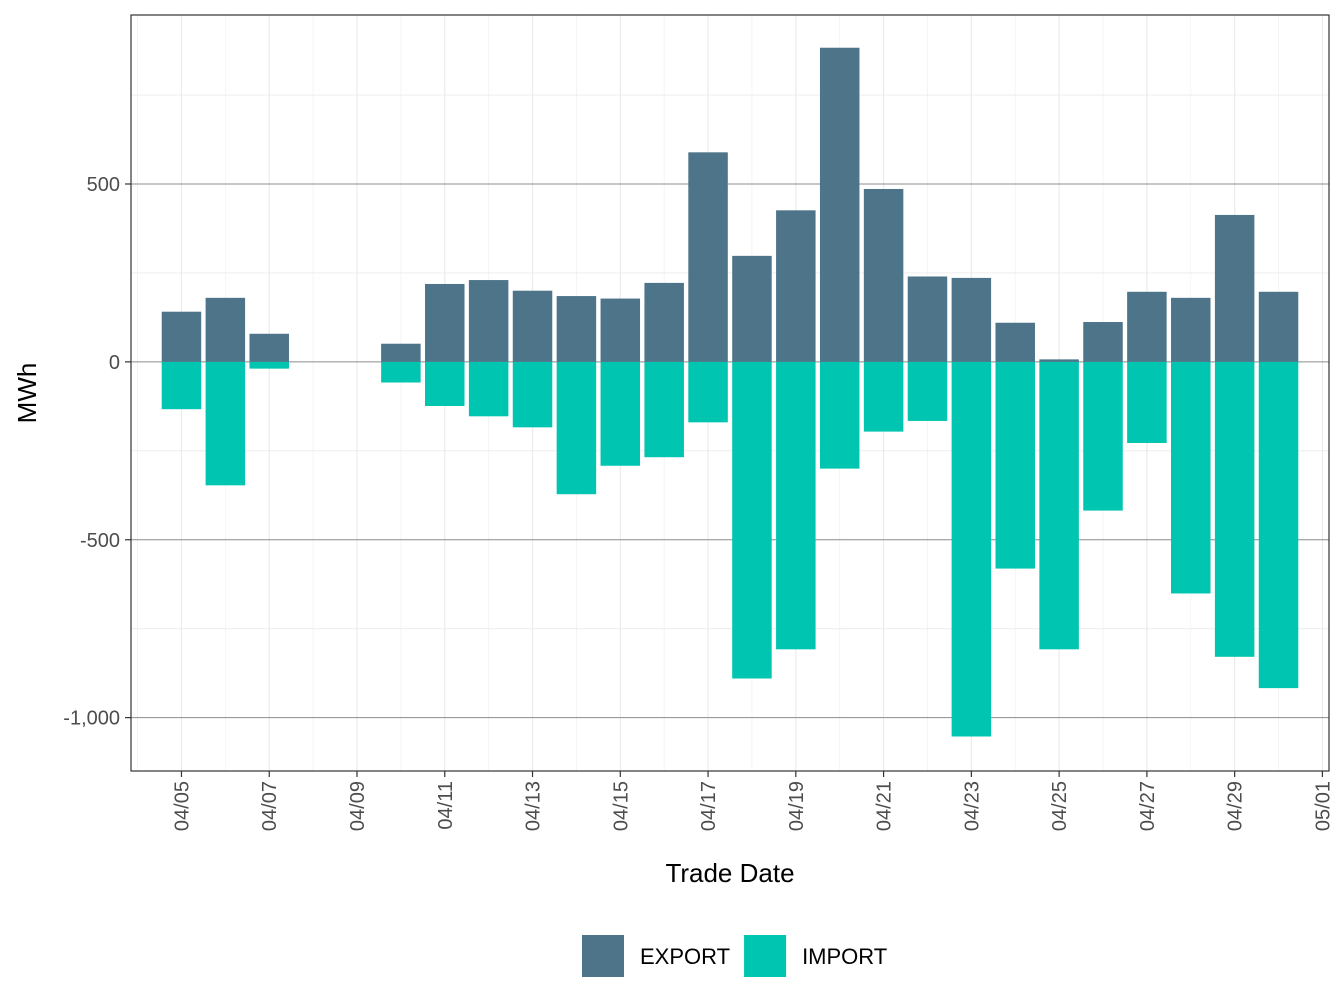 The image size is (1344, 1008). I want to click on x-tick-label: 04/11, so click(446, 805).